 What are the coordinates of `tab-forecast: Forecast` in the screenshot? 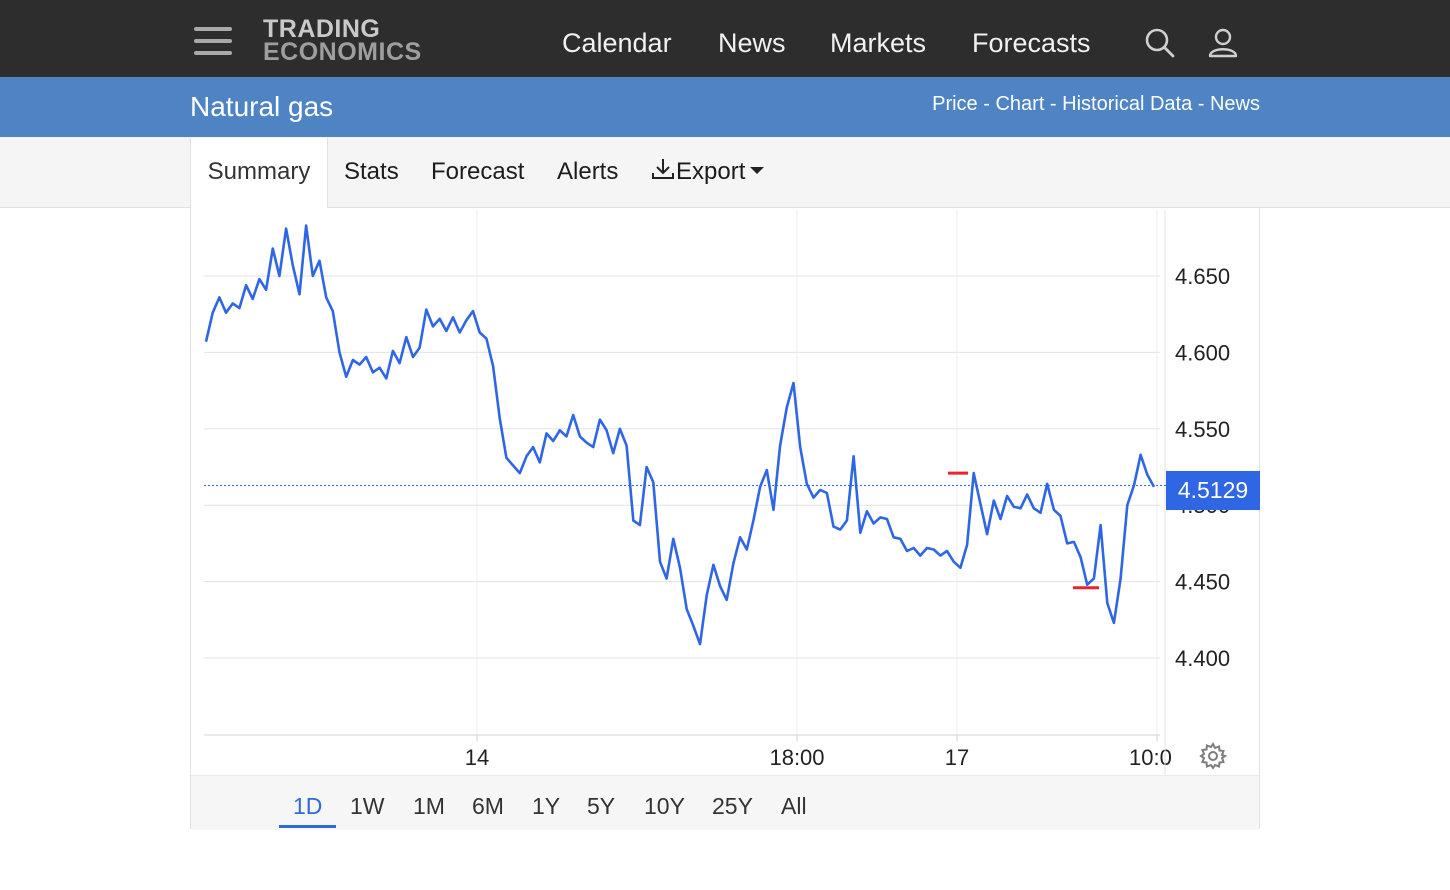 It's located at (478, 171).